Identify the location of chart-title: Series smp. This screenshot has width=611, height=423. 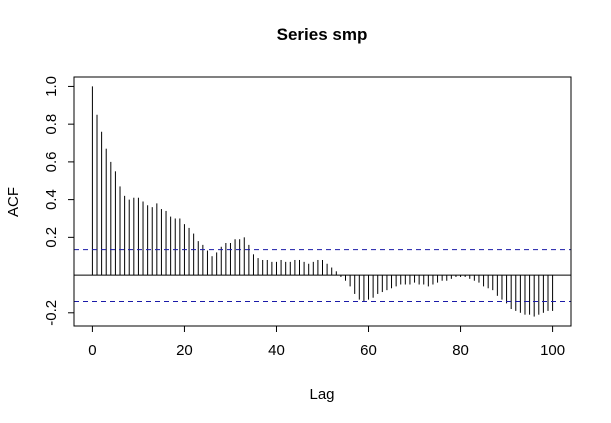
(322, 34).